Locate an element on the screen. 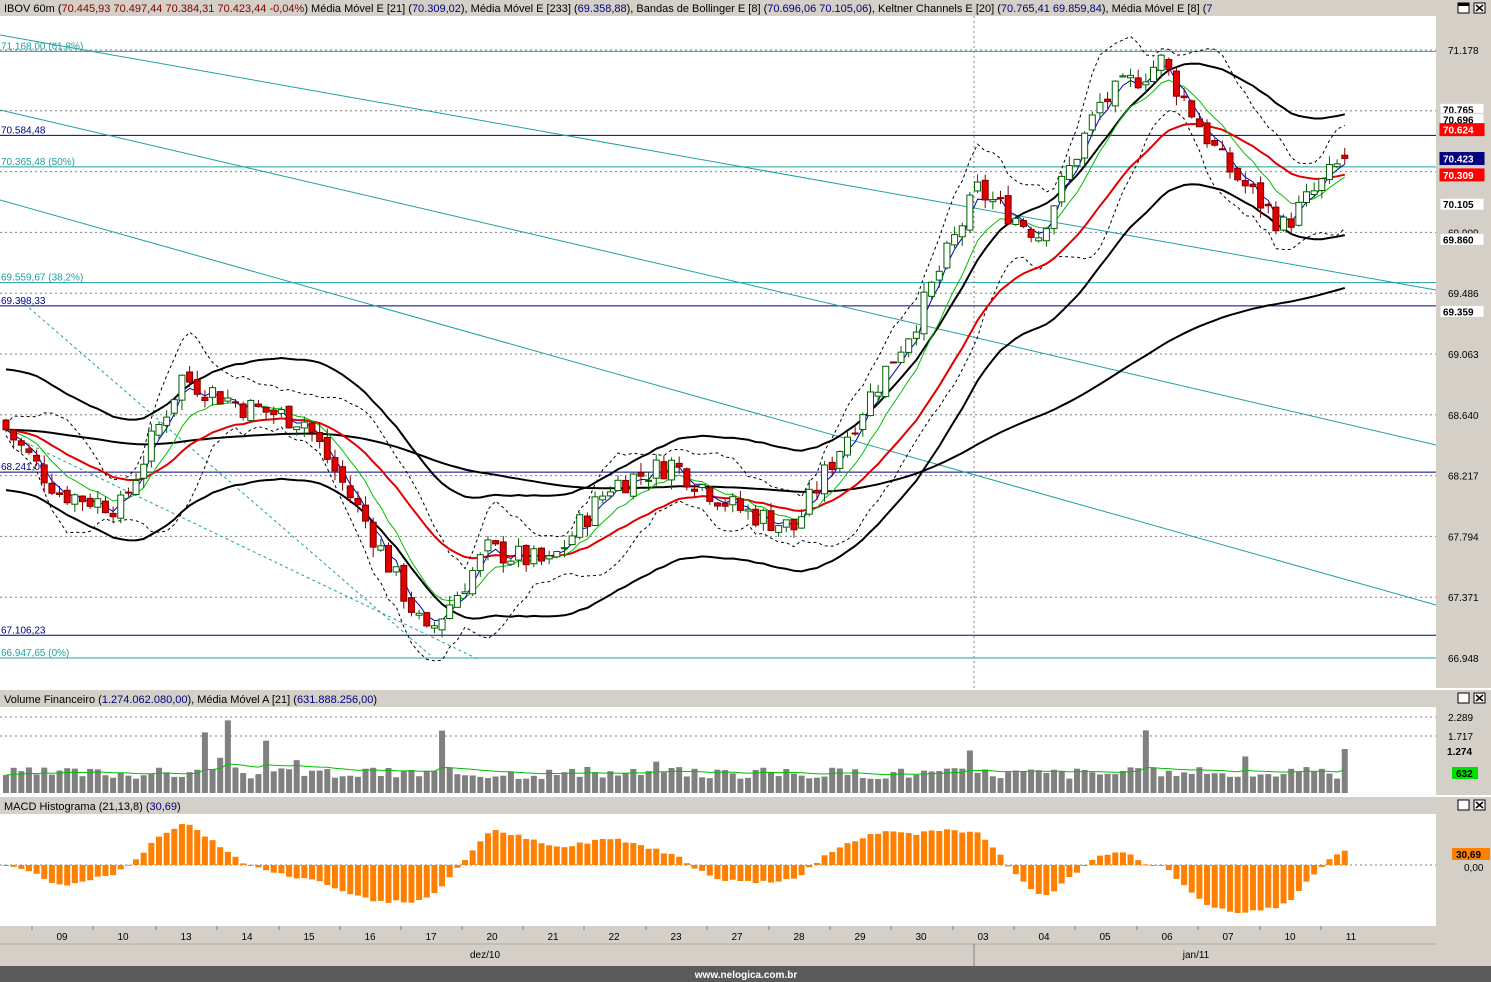  macd-close-icon is located at coordinates (1479, 805).